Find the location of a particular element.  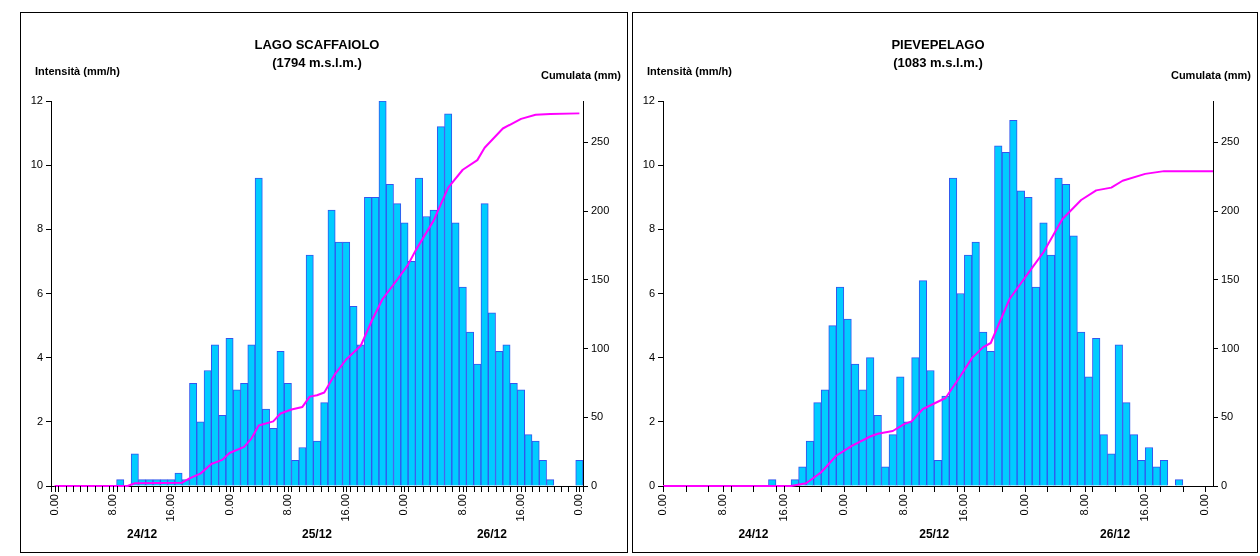

chart-subtitle: (1083 m.s.l.m.) is located at coordinates (938, 62).